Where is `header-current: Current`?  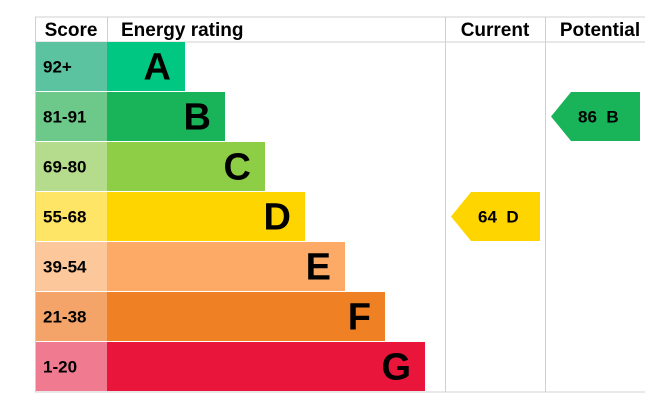
header-current: Current is located at coordinates (495, 30).